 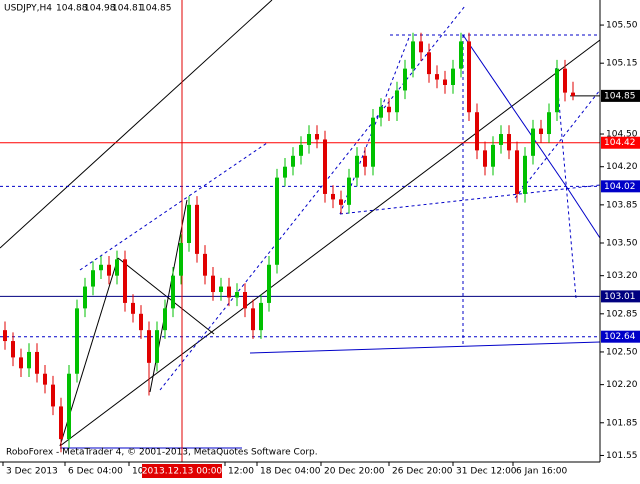 What do you see at coordinates (622, 243) in the screenshot?
I see `y-tick-label: 103.50` at bounding box center [622, 243].